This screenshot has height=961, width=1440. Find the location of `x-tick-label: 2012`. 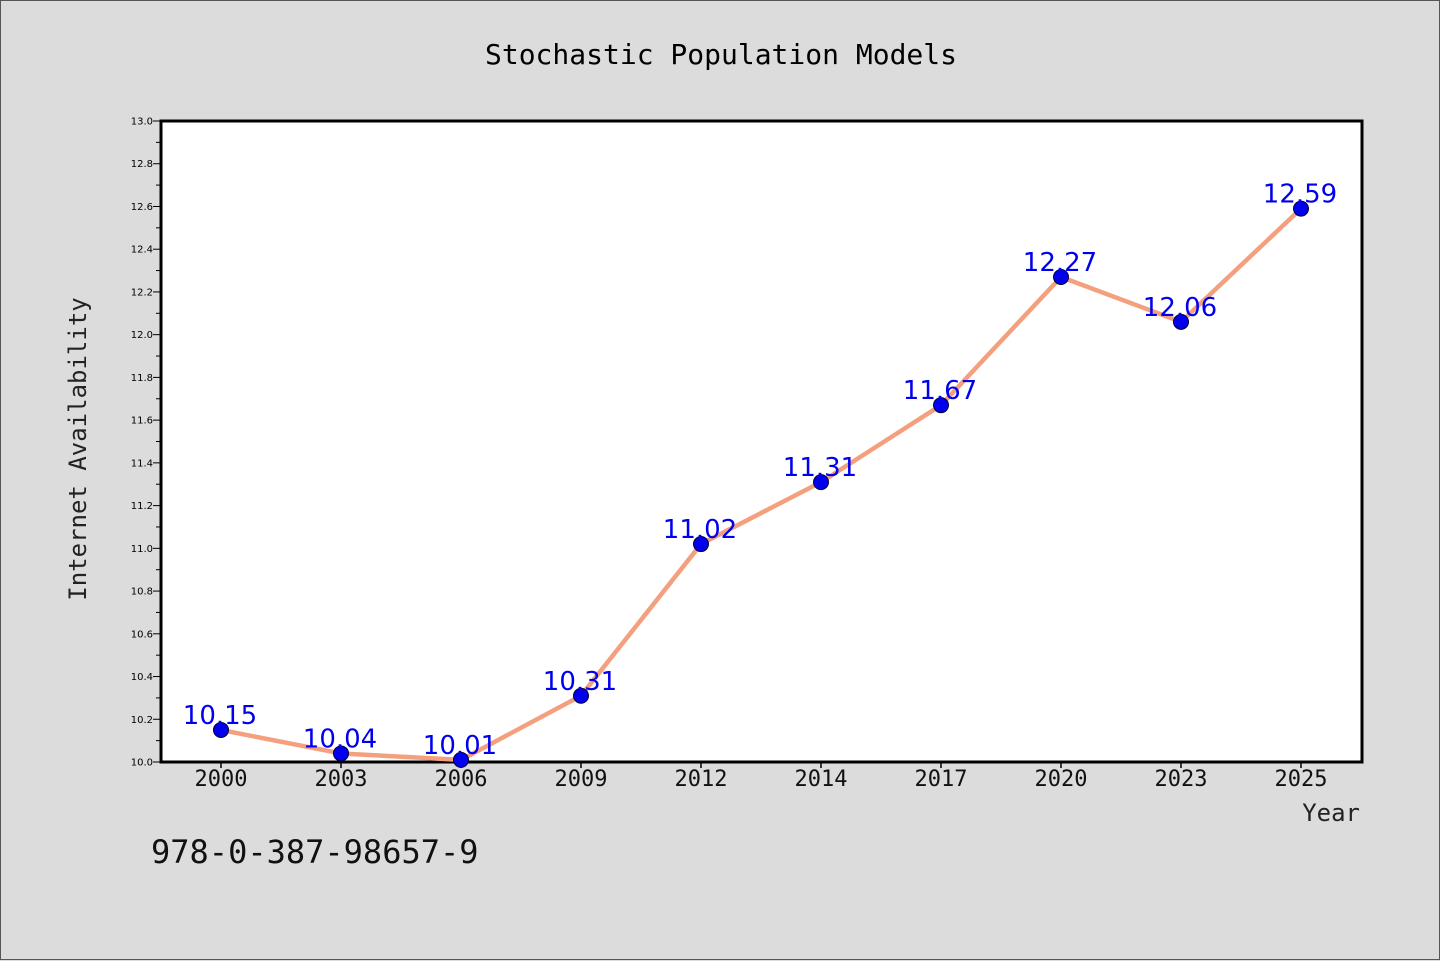

x-tick-label: 2012 is located at coordinates (701, 779).